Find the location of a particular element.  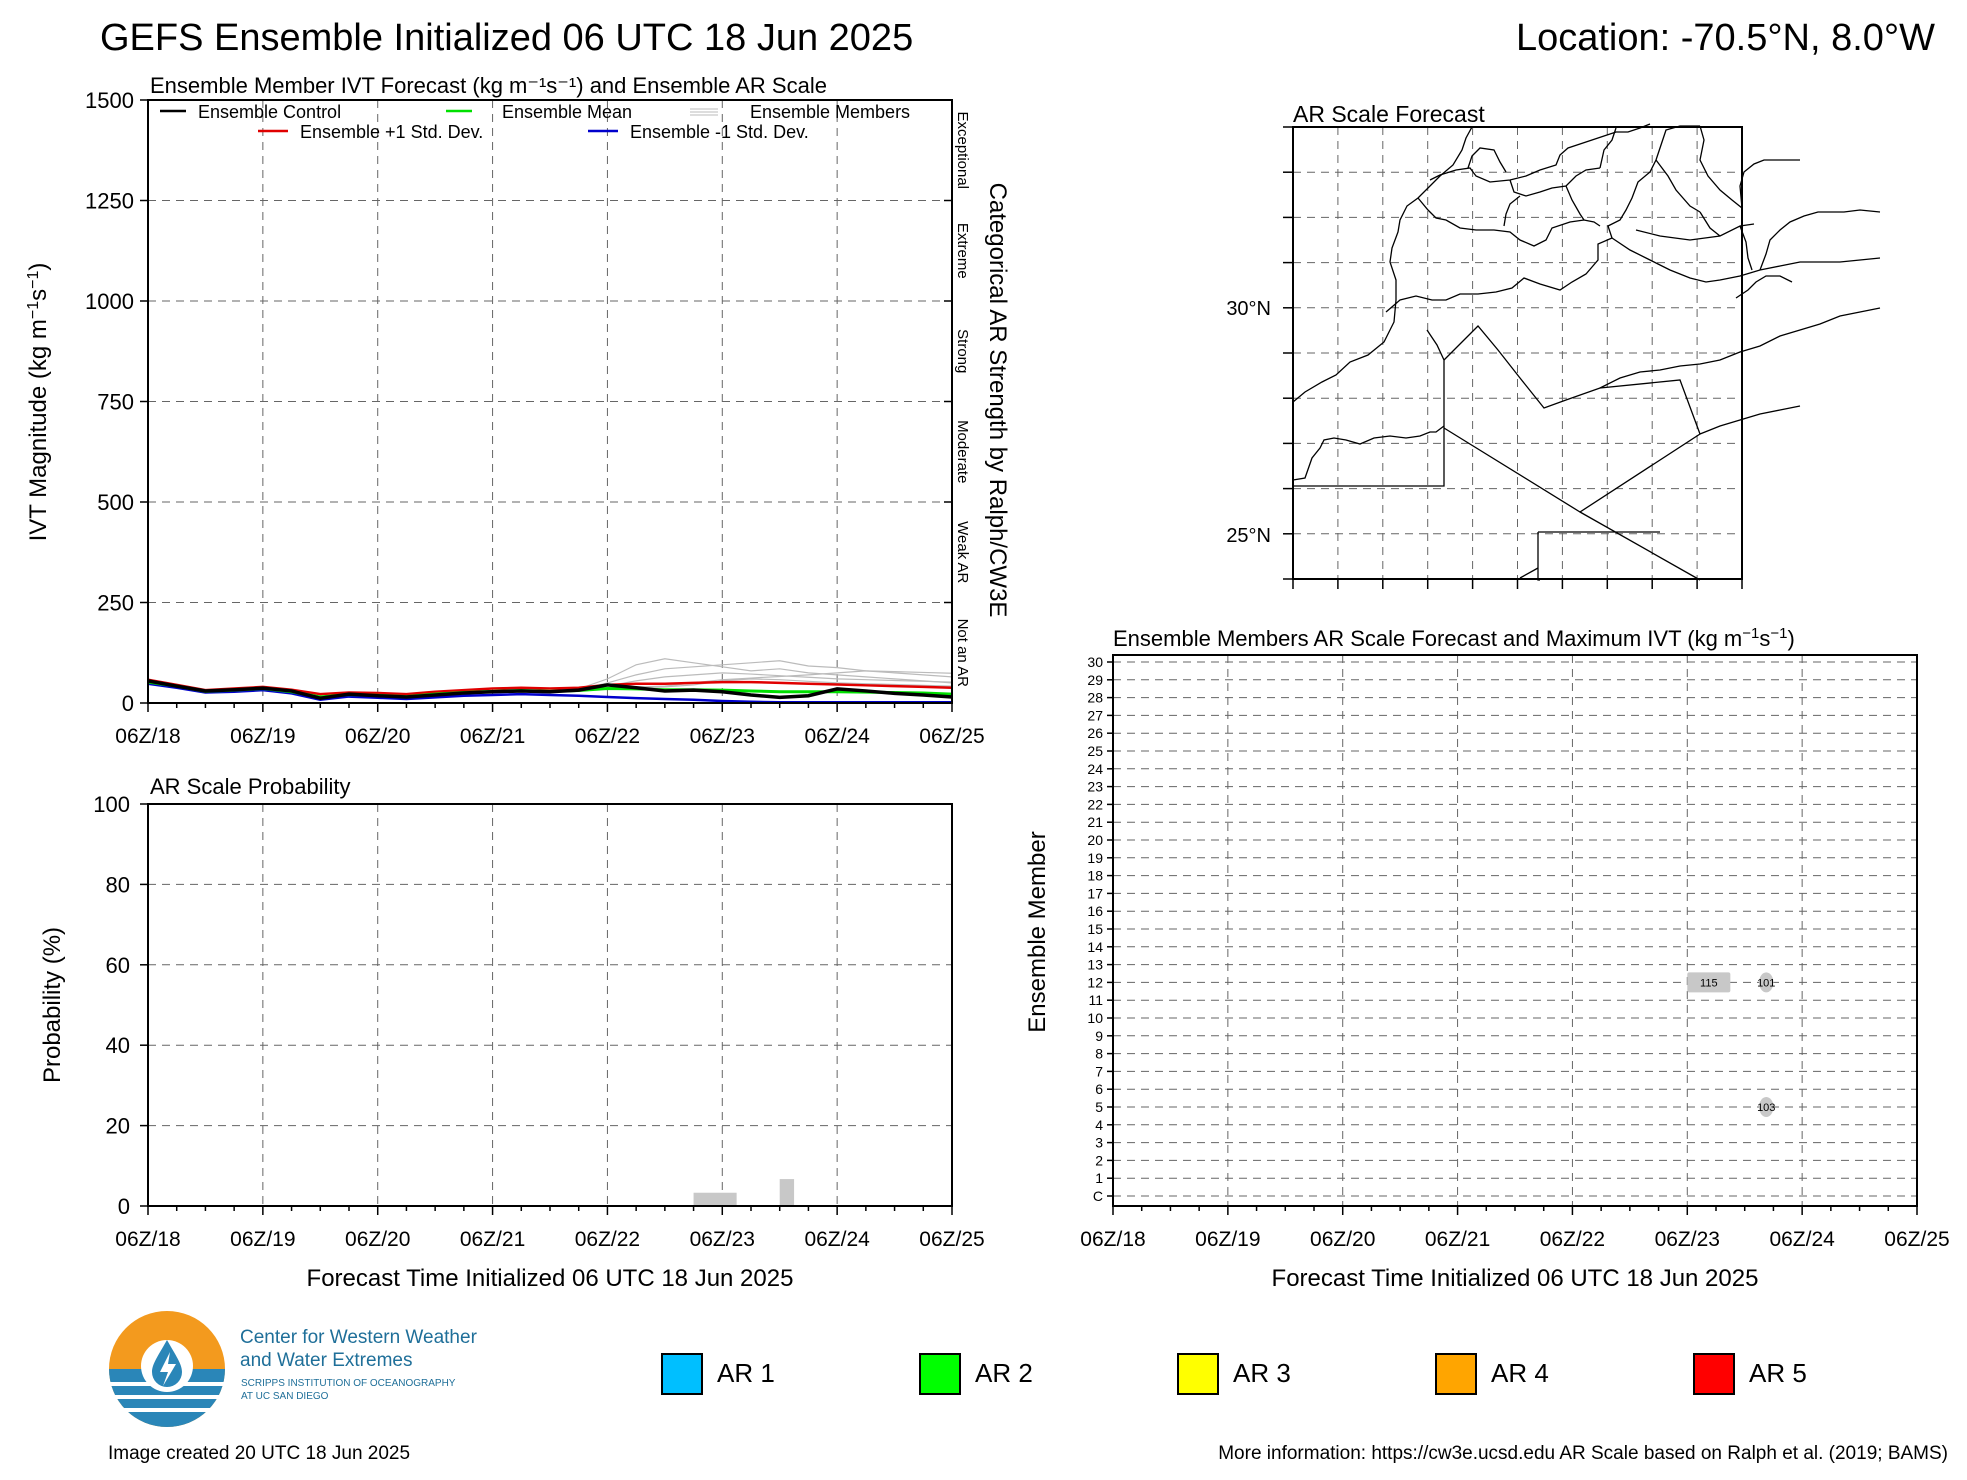

map-lat-label-30: 30°N is located at coordinates (1248, 309).